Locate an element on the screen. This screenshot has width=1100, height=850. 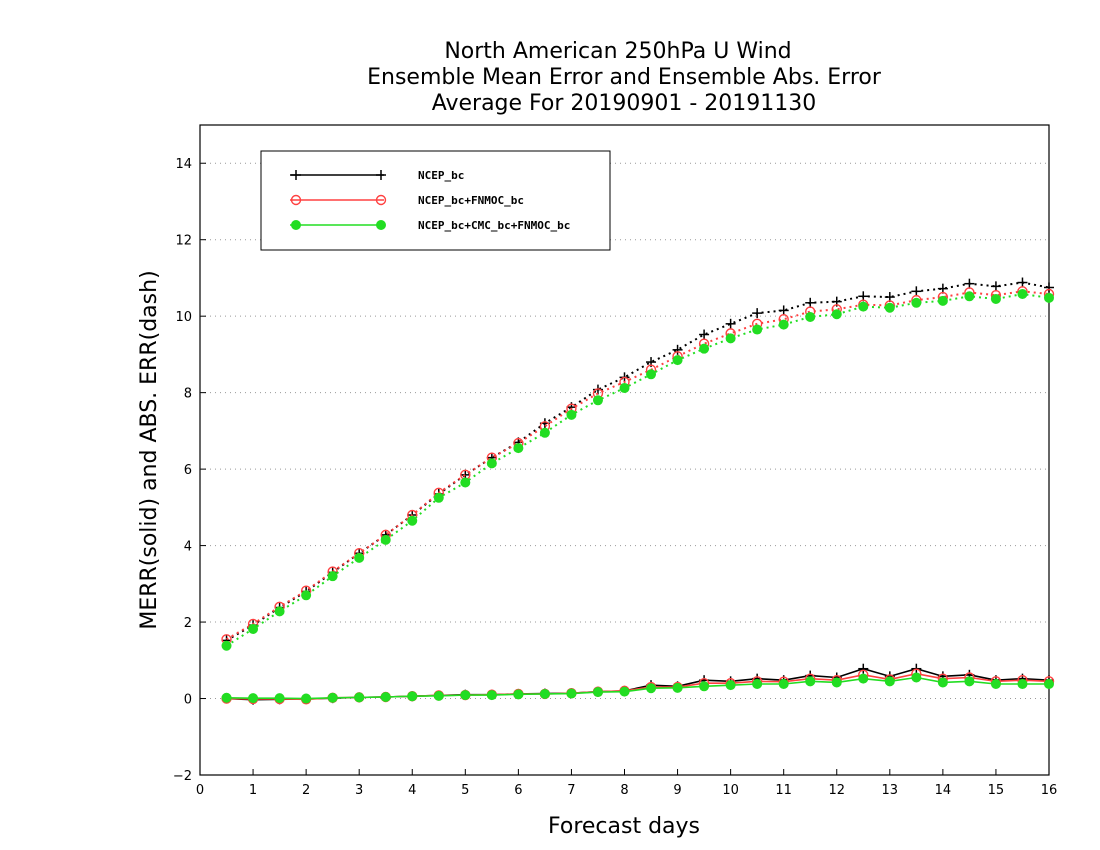
legend-entry-3: NCEP_bc+CMC_bc+FNMOC_bc is located at coordinates (430, 225).